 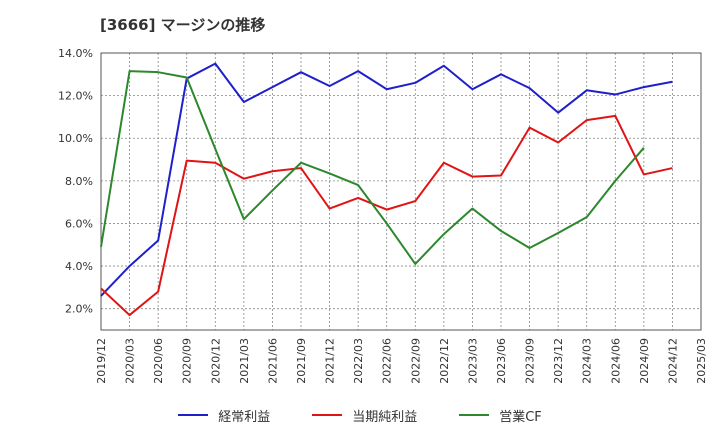 What do you see at coordinates (187, 361) in the screenshot?
I see `x-tick-label: 2020/09` at bounding box center [187, 361].